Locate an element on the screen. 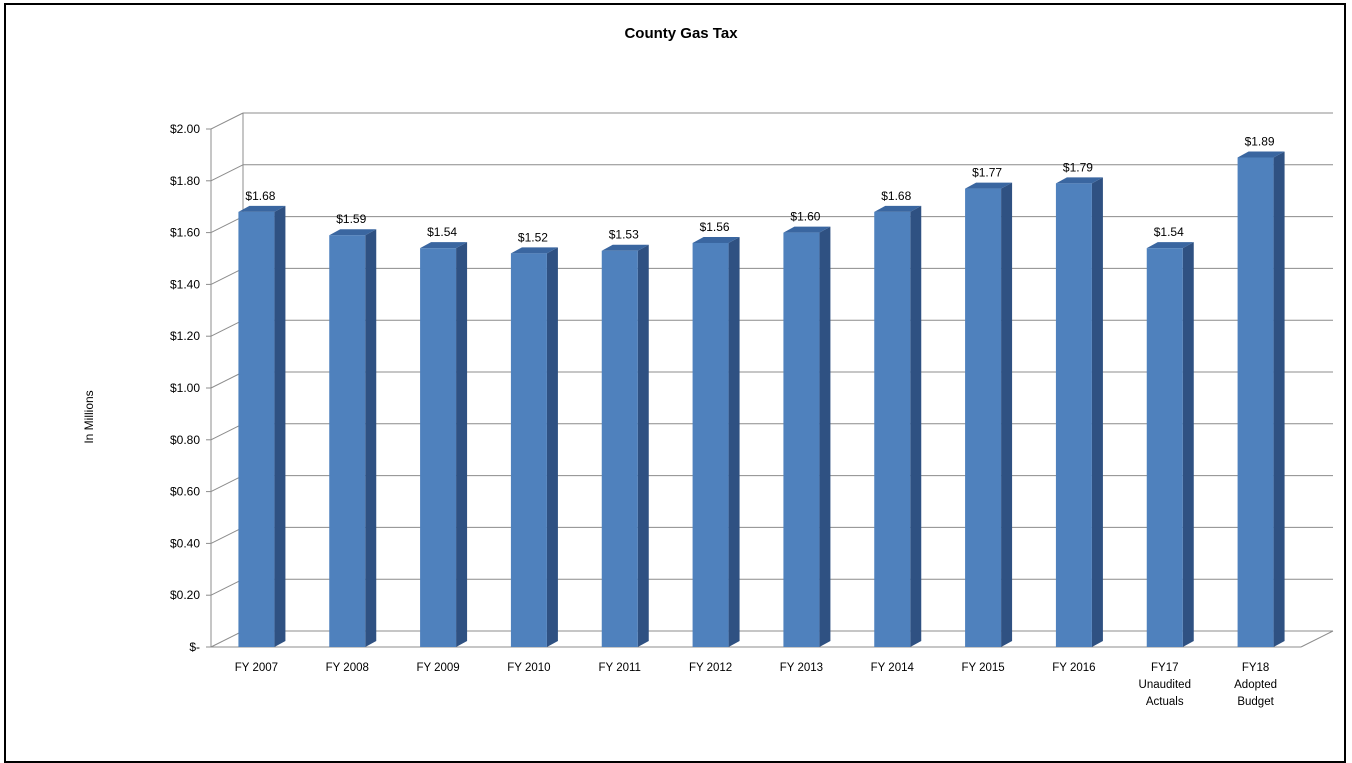  x-tick-label: FY 2010 is located at coordinates (528, 668).